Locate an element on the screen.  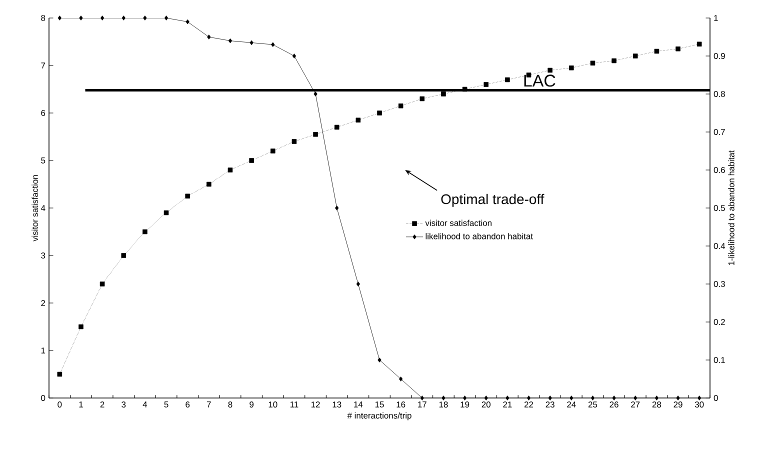
x-tick-label: 30 is located at coordinates (699, 405).